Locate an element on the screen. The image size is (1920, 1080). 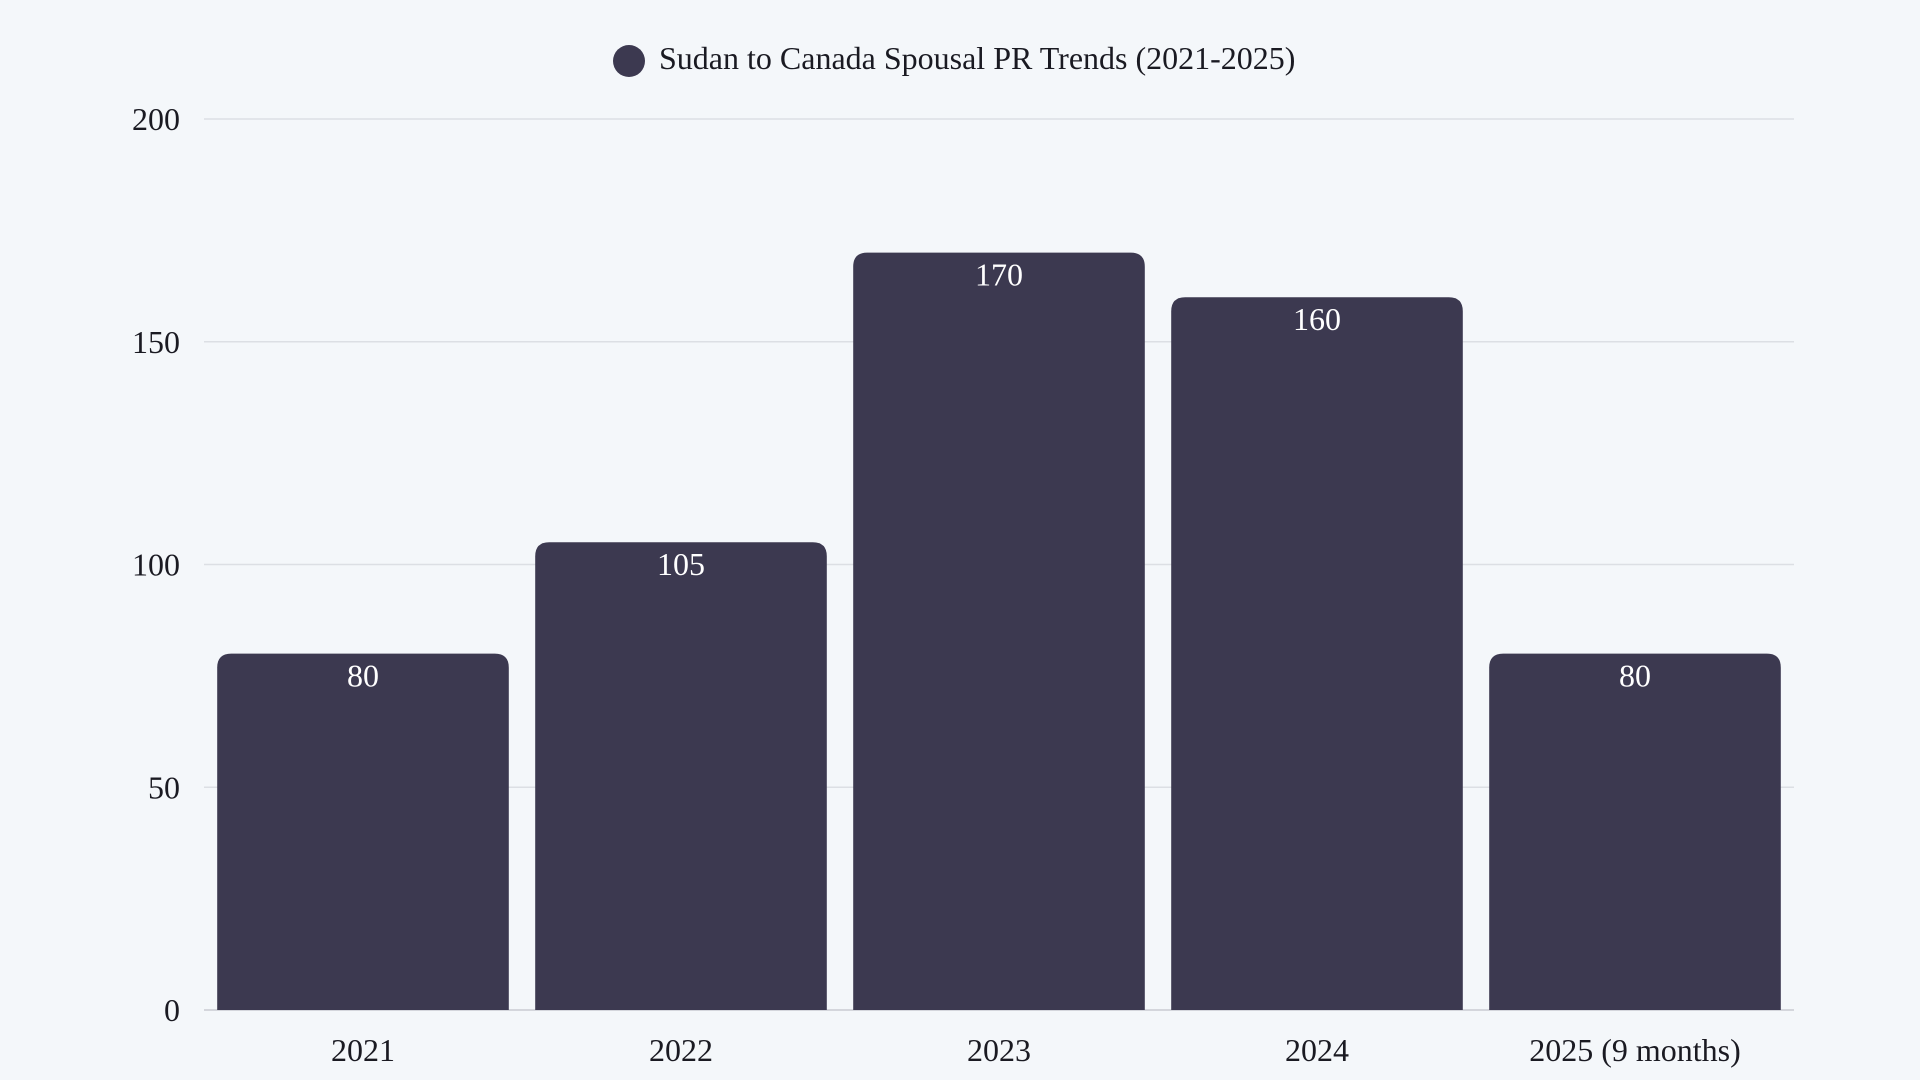
x-tick-label: 2021 is located at coordinates (363, 1050).